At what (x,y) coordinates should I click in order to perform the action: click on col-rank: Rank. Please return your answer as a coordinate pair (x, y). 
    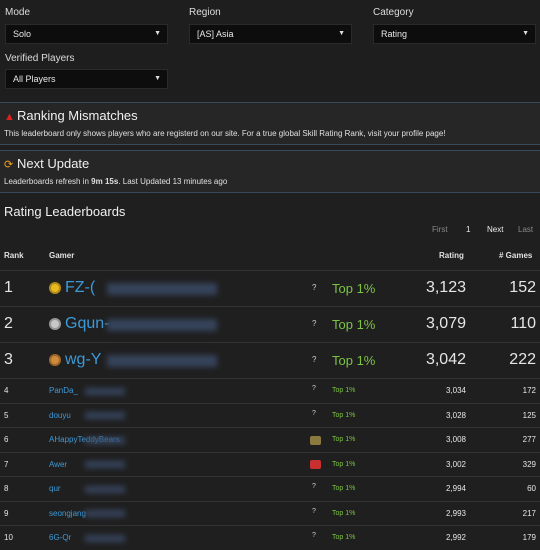
    Looking at the image, I should click on (14, 255).